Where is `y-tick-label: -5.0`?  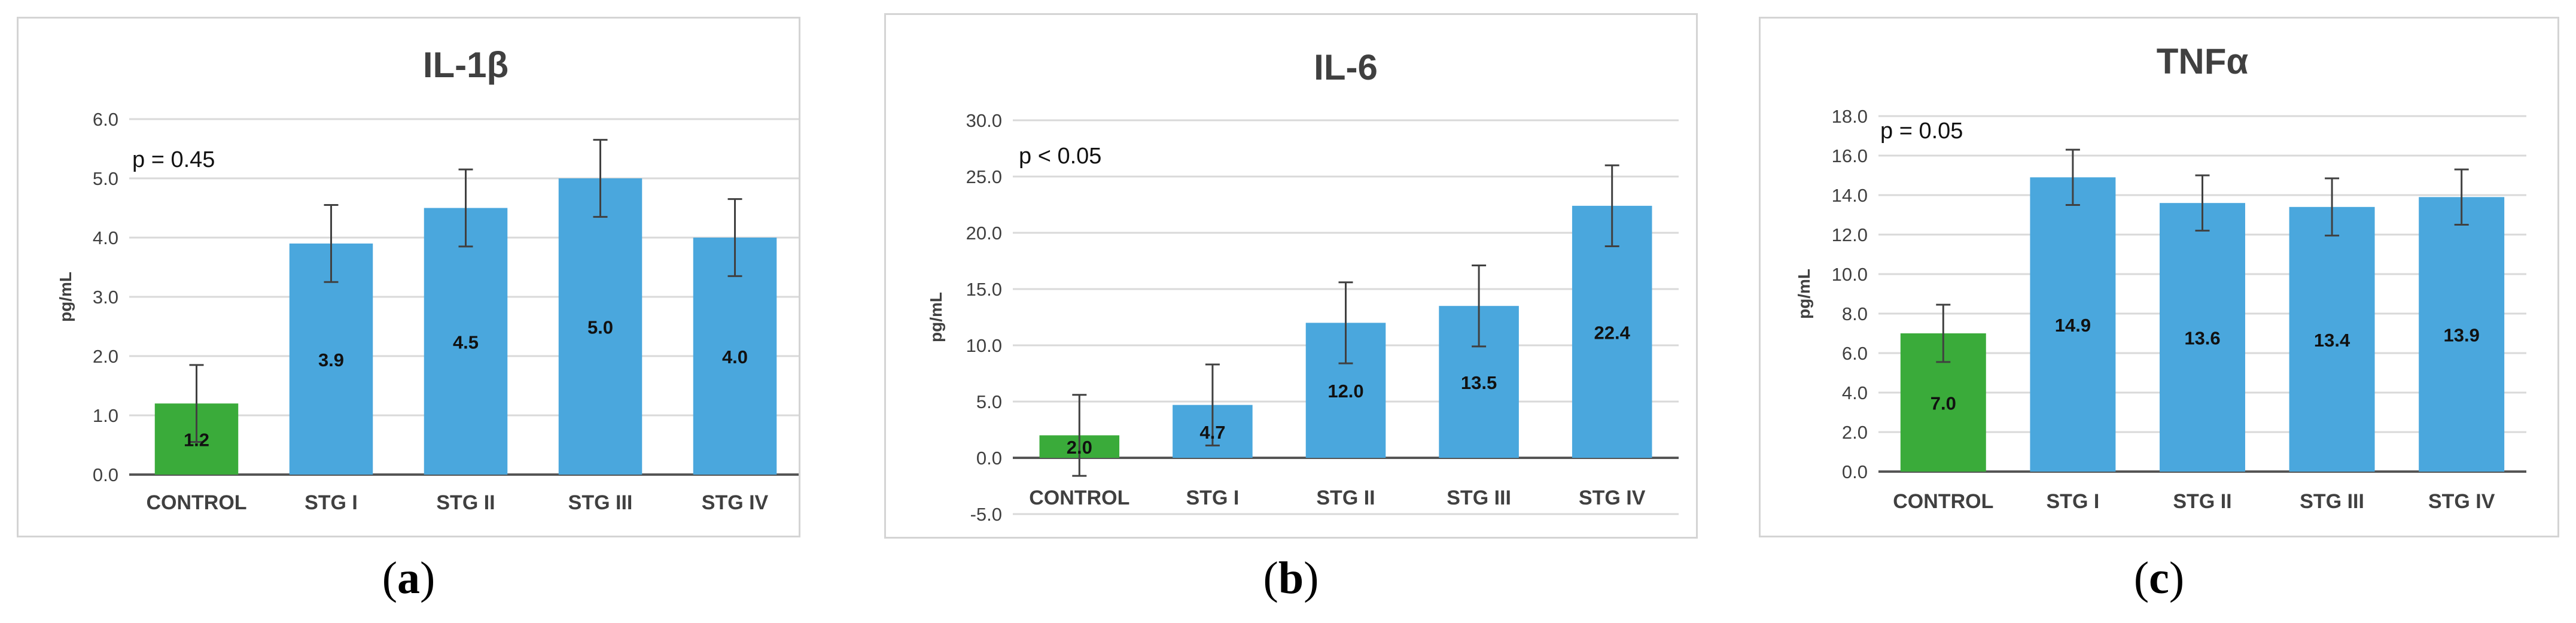
y-tick-label: -5.0 is located at coordinates (986, 514).